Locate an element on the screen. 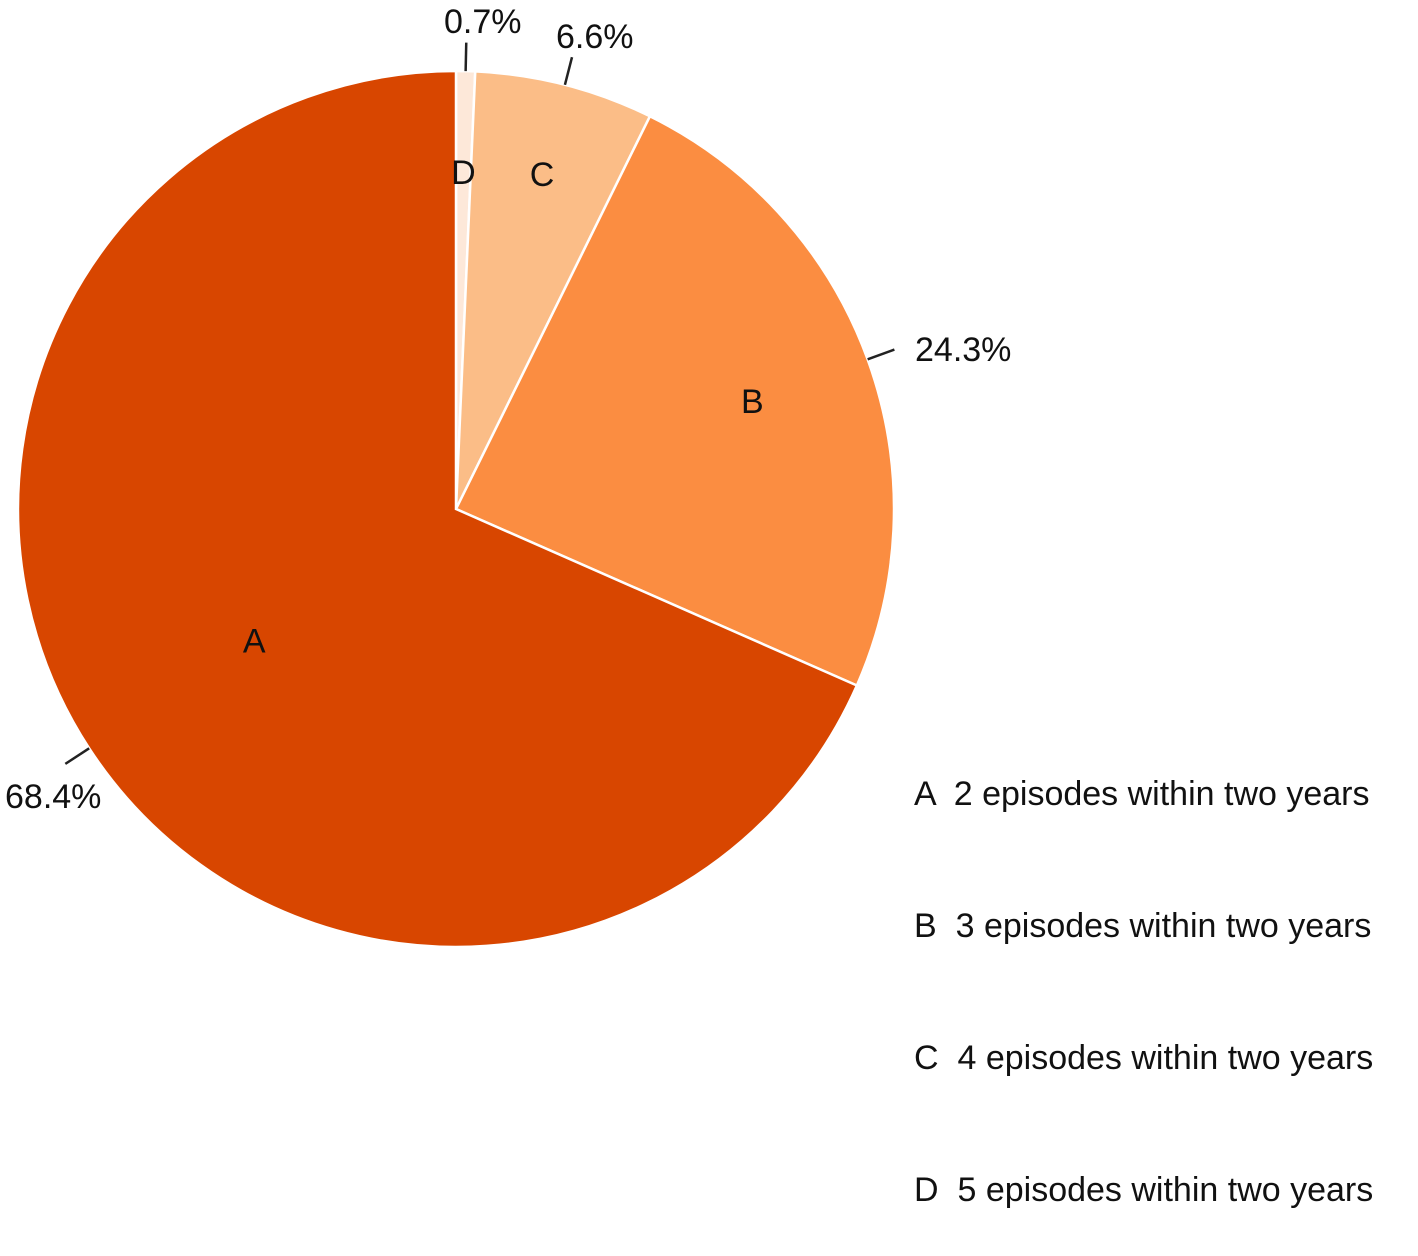  legend-key: A is located at coordinates (924, 794).